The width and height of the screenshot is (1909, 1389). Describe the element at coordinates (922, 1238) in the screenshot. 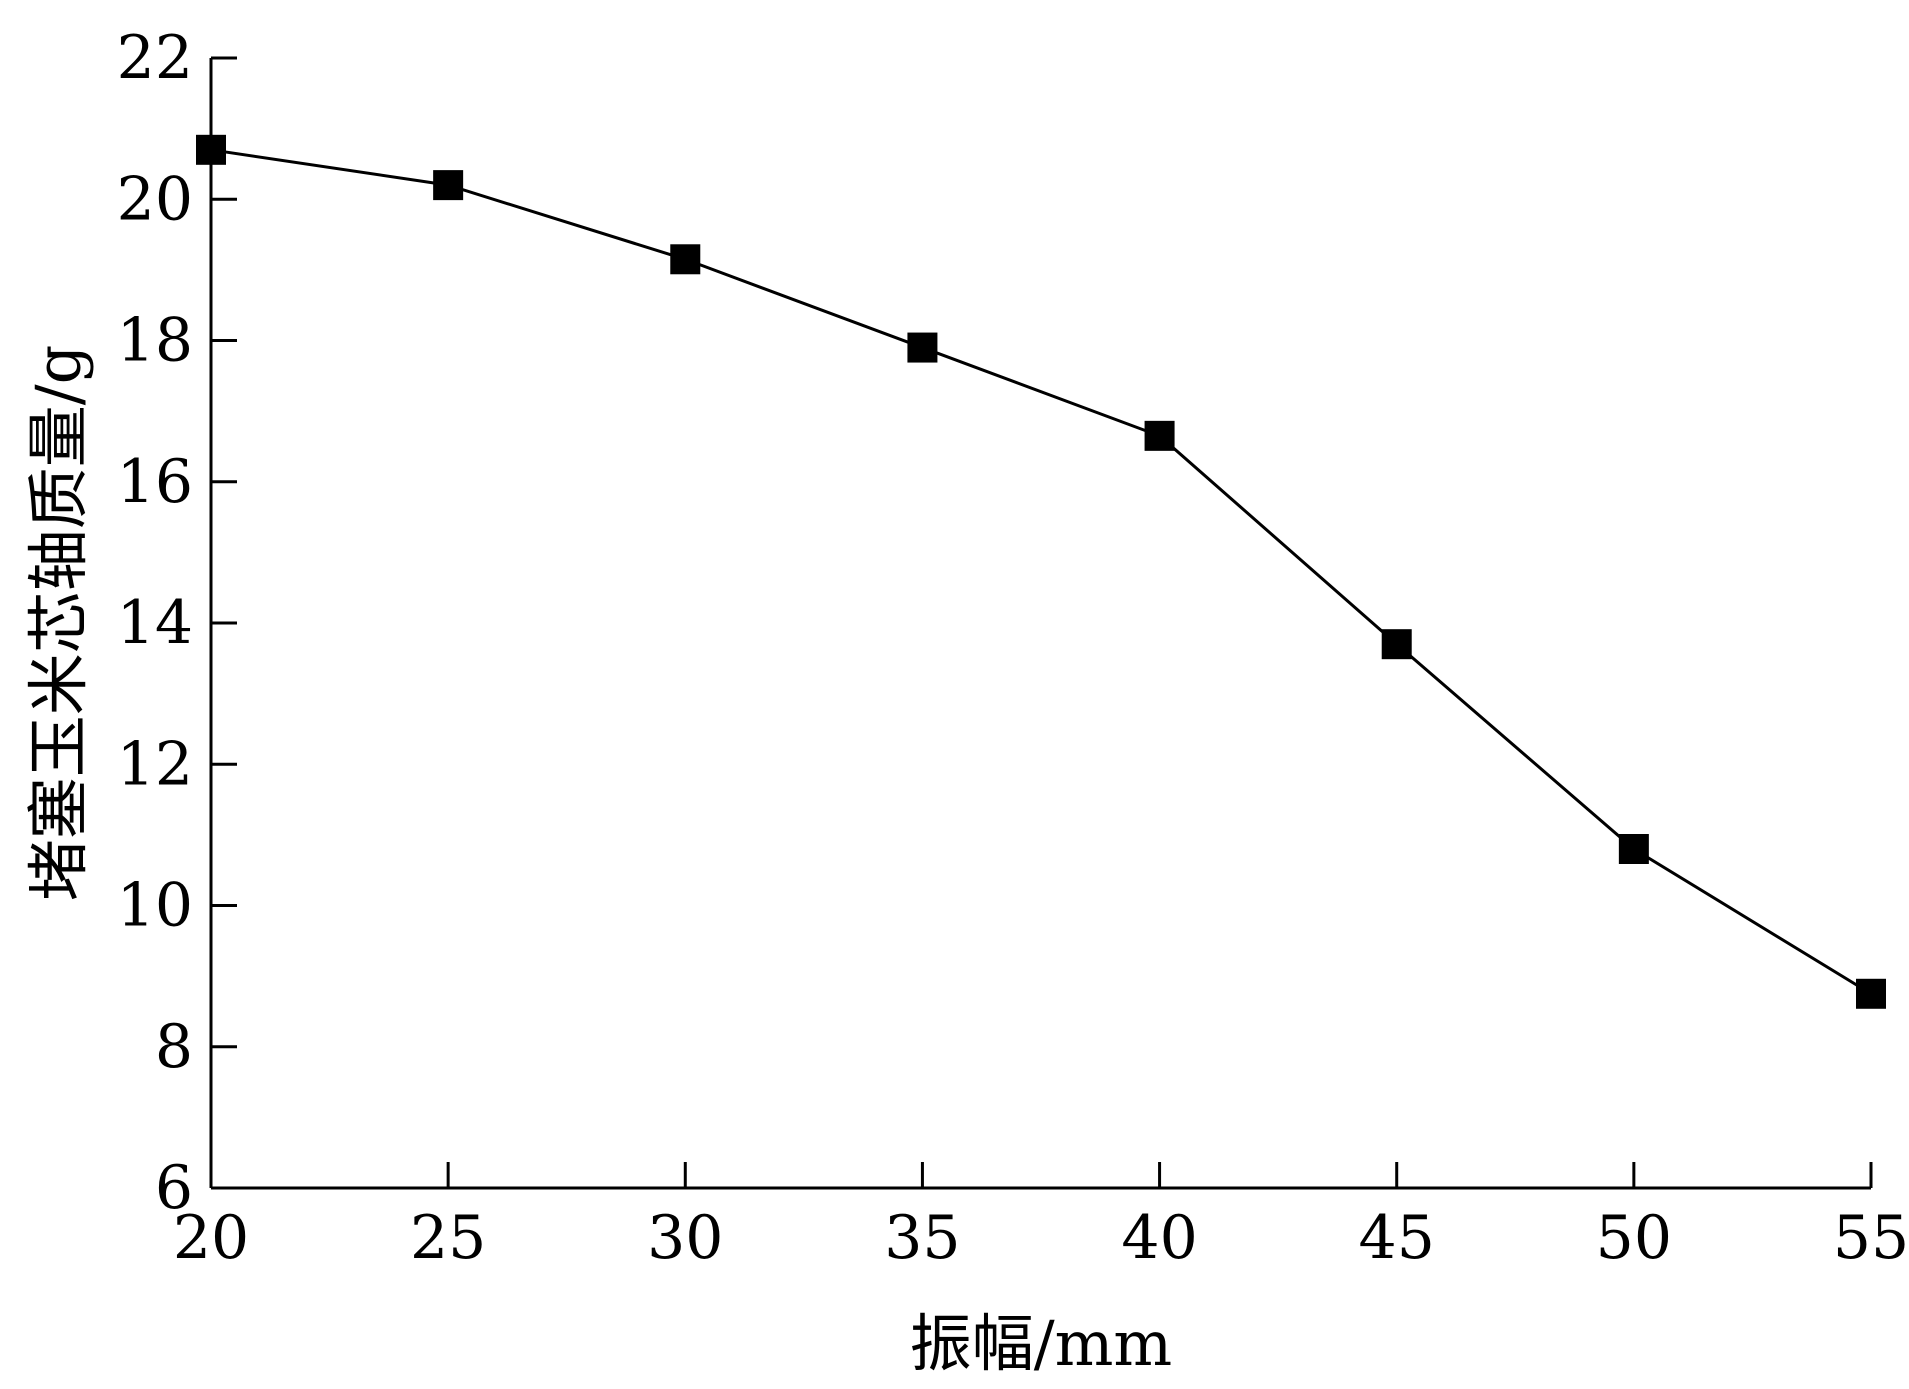

I see `x-tick-label: 35` at that location.